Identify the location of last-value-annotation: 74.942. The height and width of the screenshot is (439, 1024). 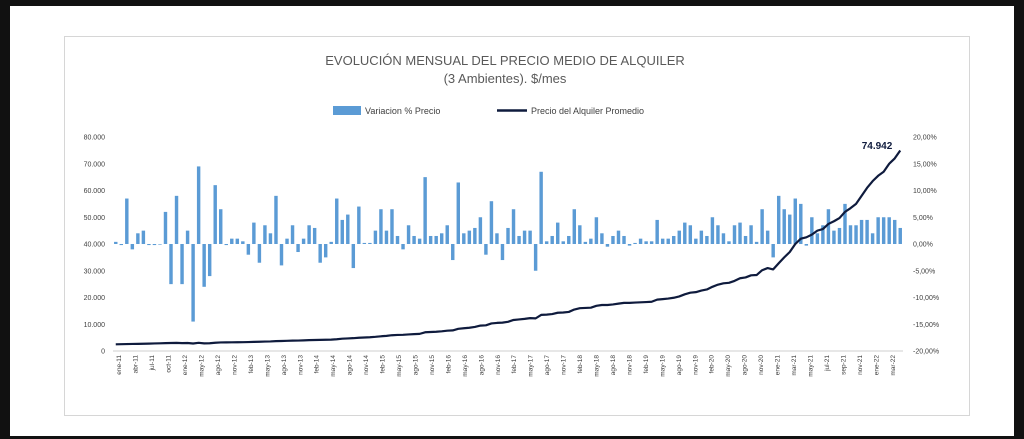
(877, 146).